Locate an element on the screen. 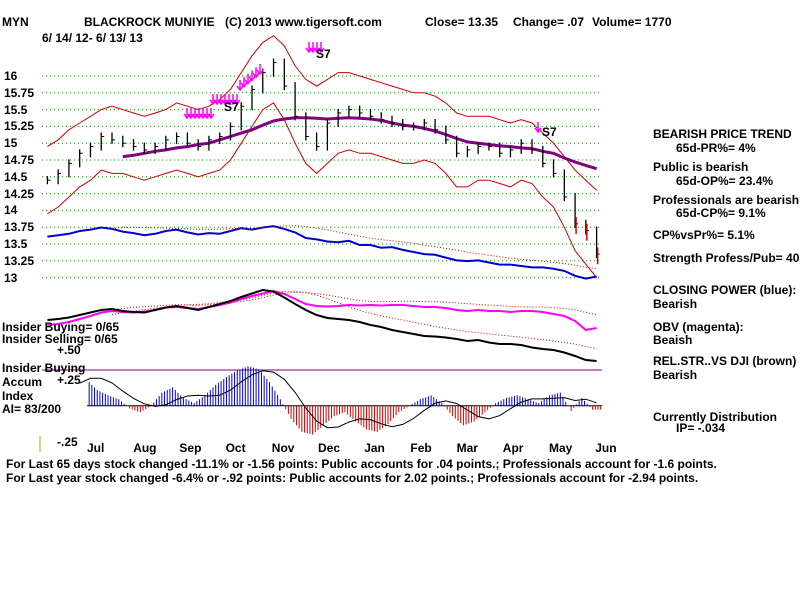 The height and width of the screenshot is (600, 800). professionals-label: Professionals are bearish is located at coordinates (726, 200).